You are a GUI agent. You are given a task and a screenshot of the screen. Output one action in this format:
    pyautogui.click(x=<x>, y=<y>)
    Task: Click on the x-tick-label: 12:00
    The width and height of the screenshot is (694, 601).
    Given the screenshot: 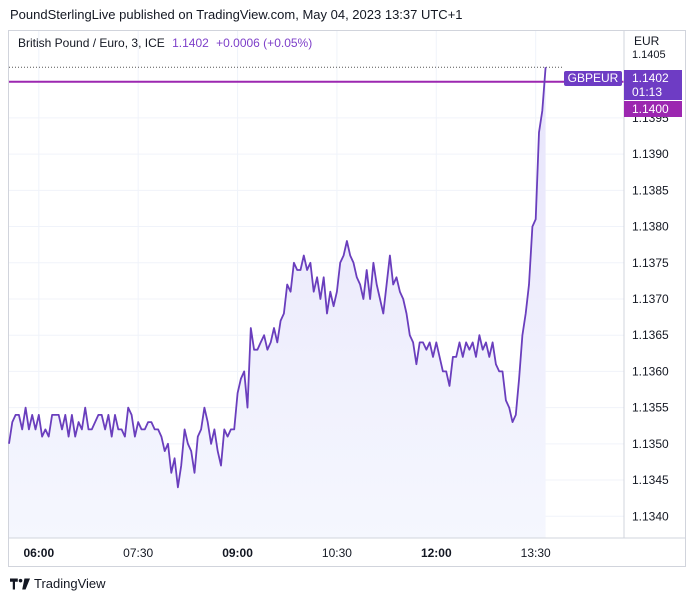 What is the action you would take?
    pyautogui.click(x=436, y=553)
    